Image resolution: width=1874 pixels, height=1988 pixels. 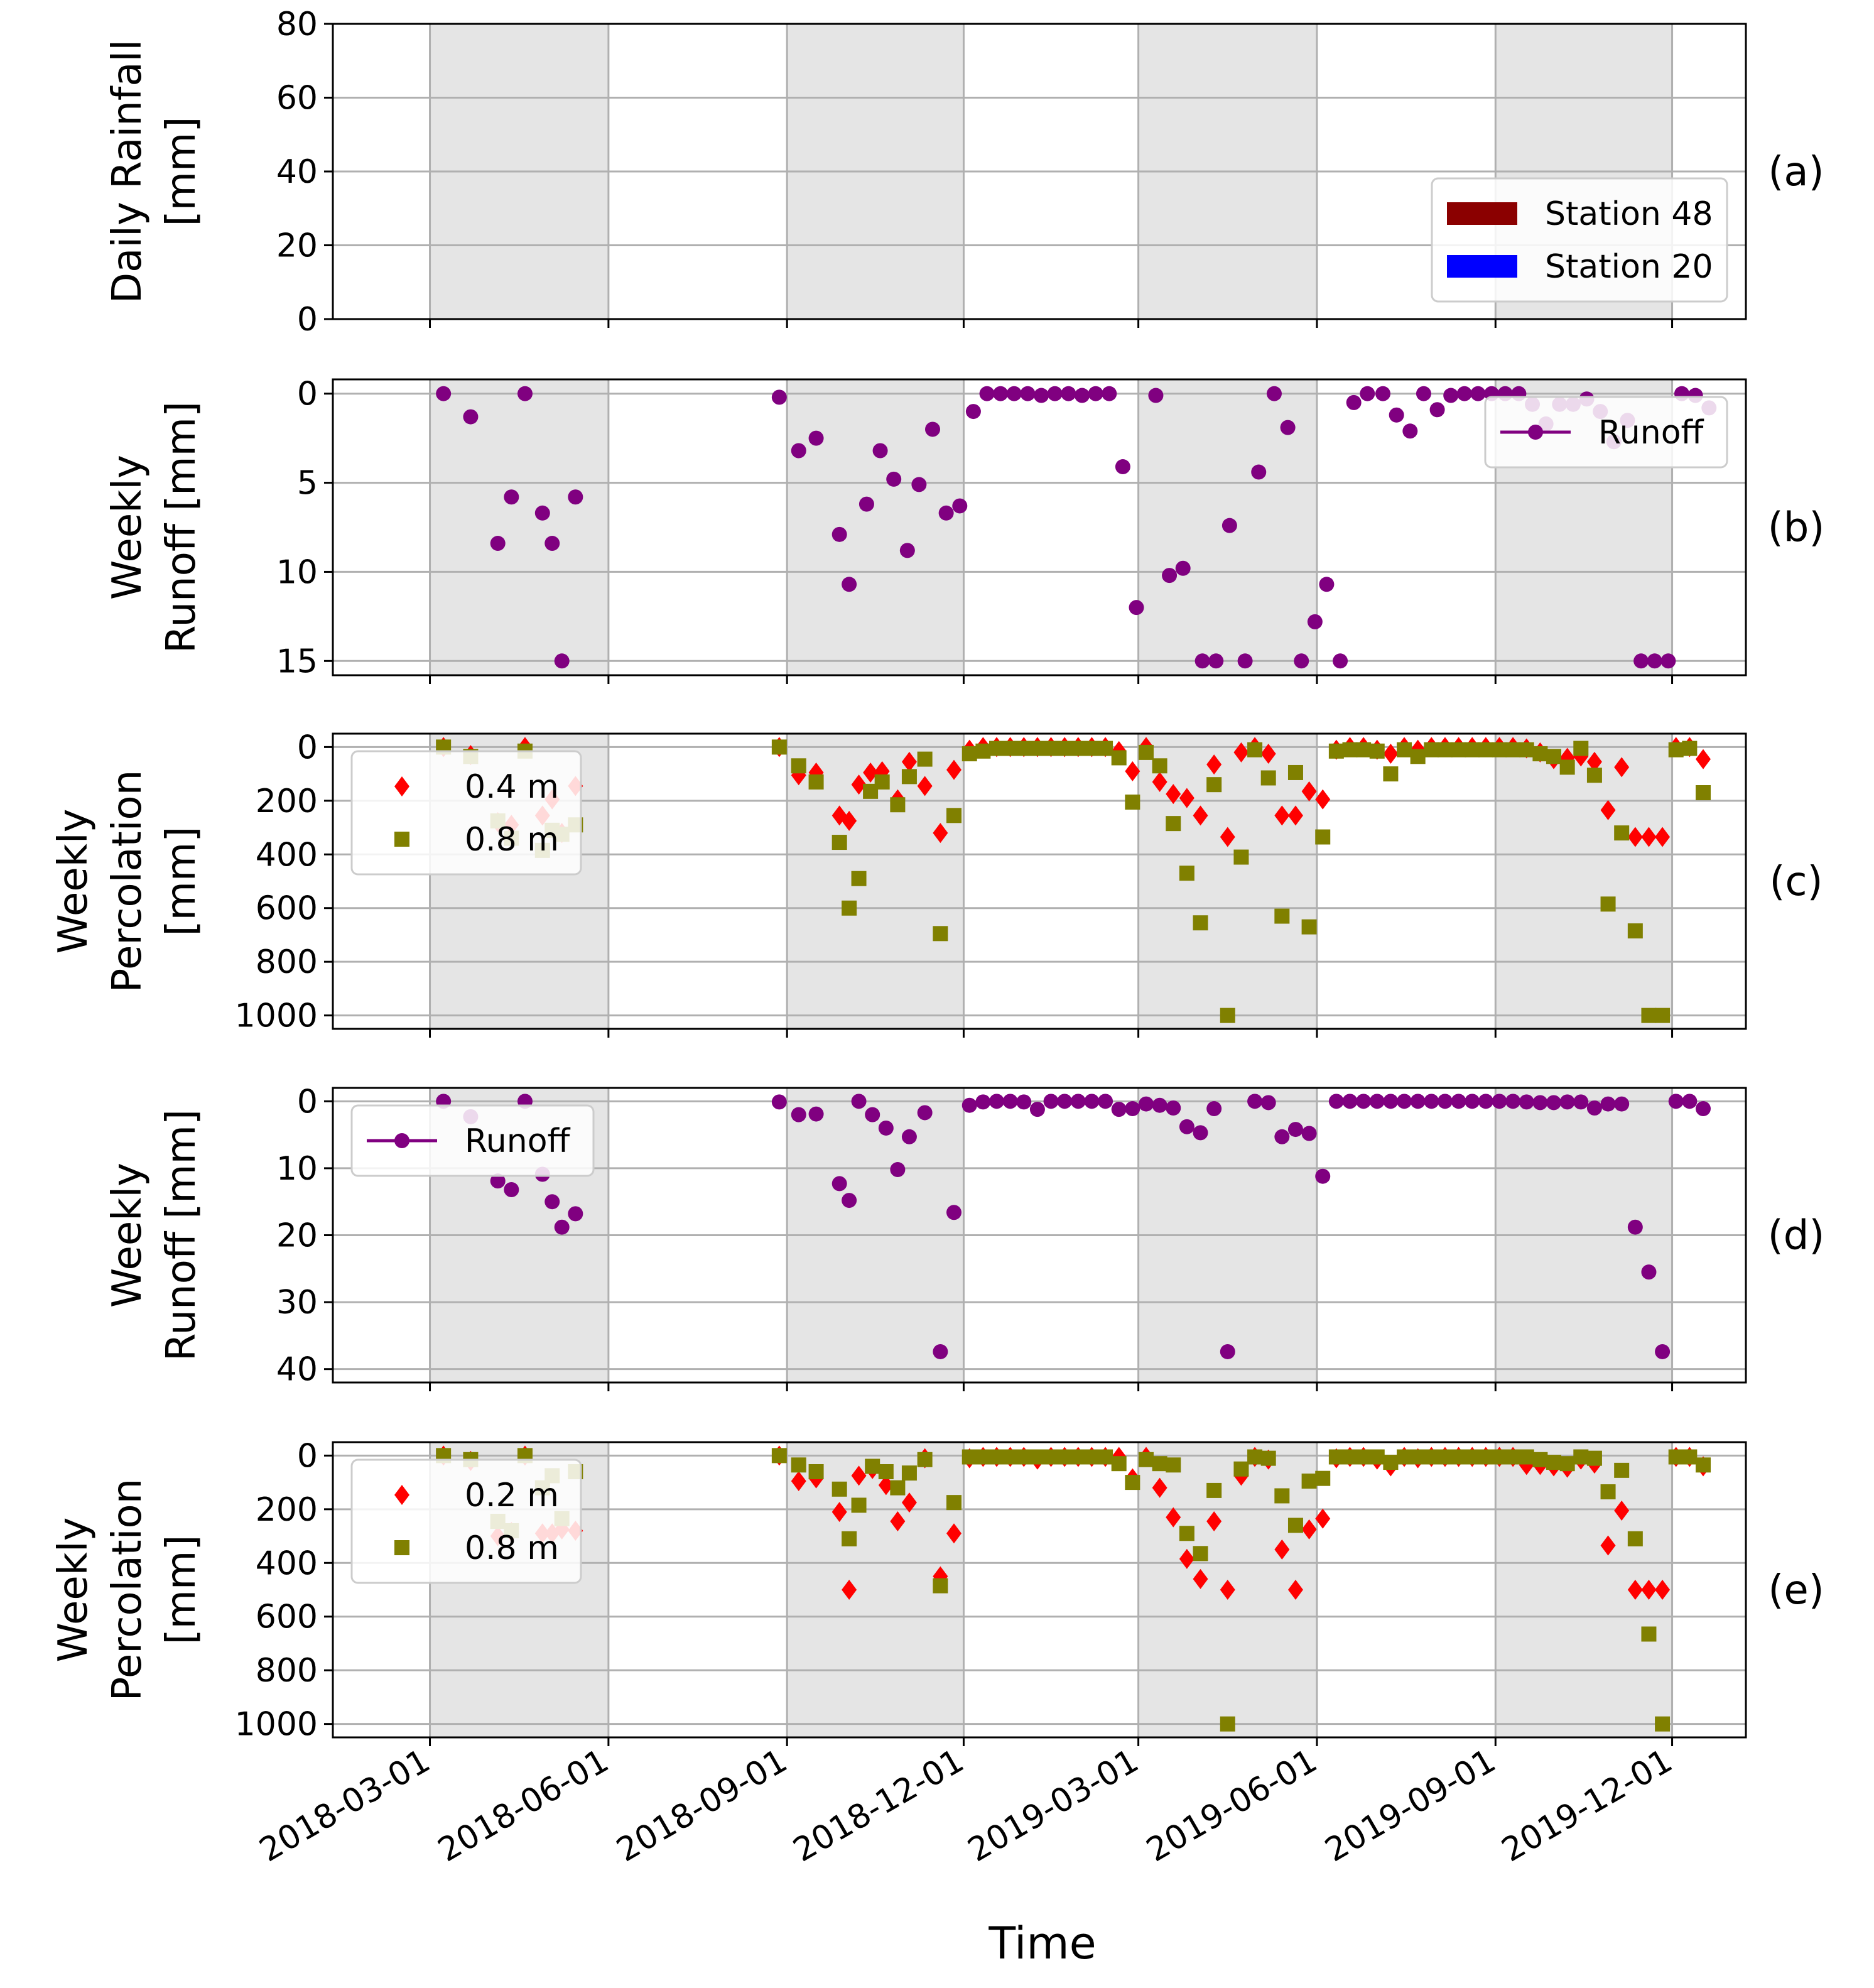 I want to click on y-axis-label: [mm], so click(x=181, y=1590).